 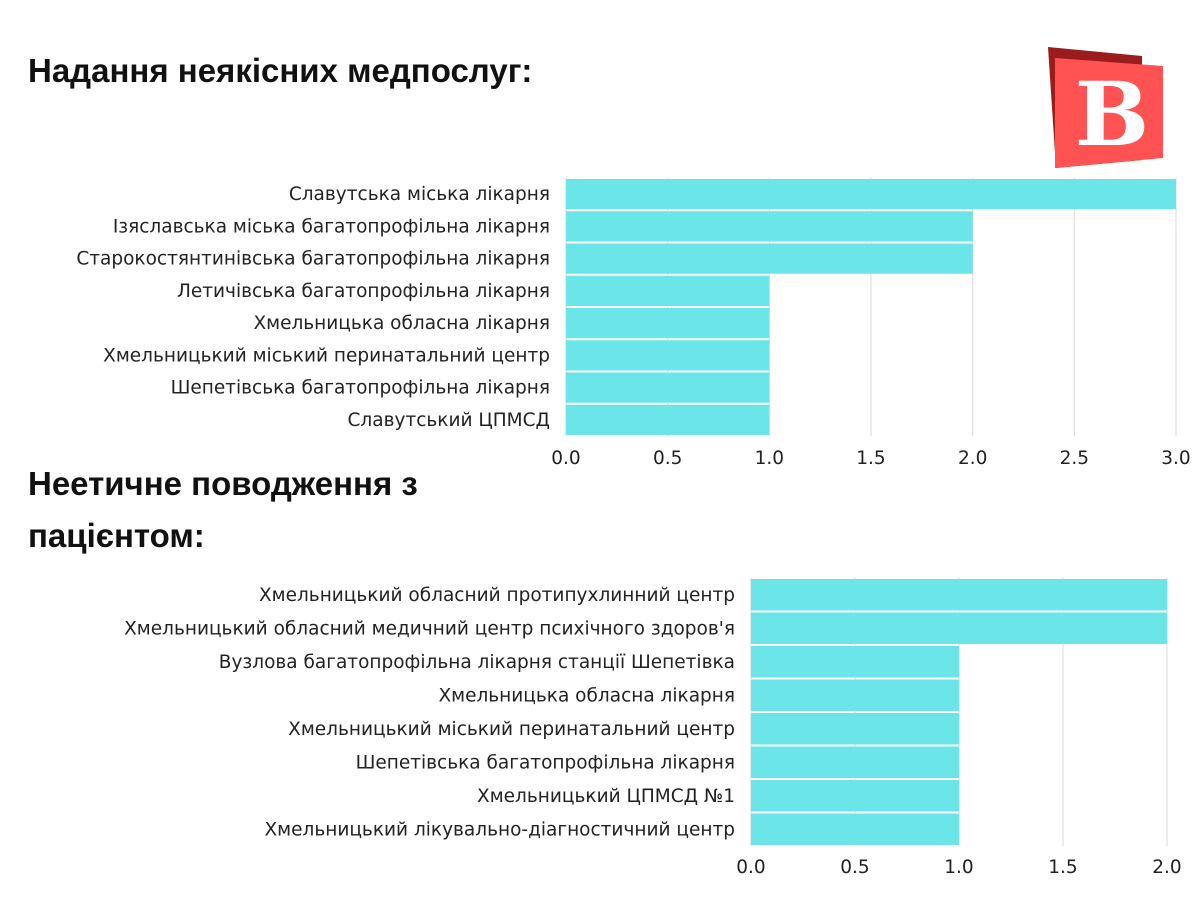 I want to click on logo: B, so click(x=1105, y=107).